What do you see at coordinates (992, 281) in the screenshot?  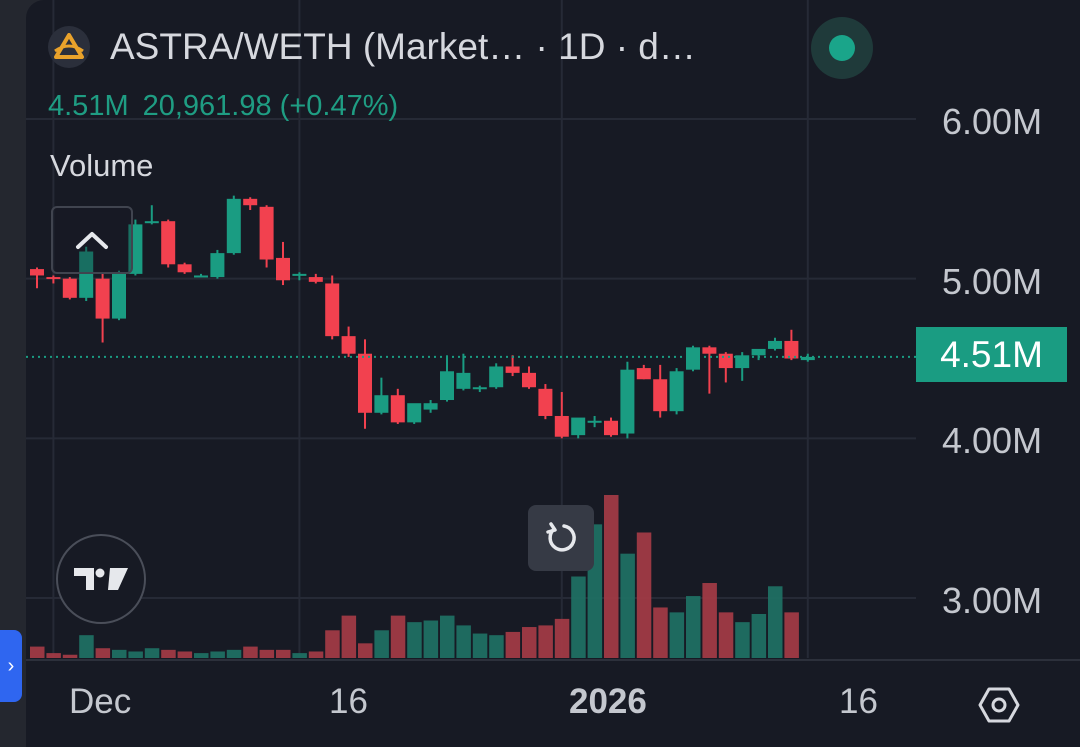 I see `y-tick-label: 5.00M` at bounding box center [992, 281].